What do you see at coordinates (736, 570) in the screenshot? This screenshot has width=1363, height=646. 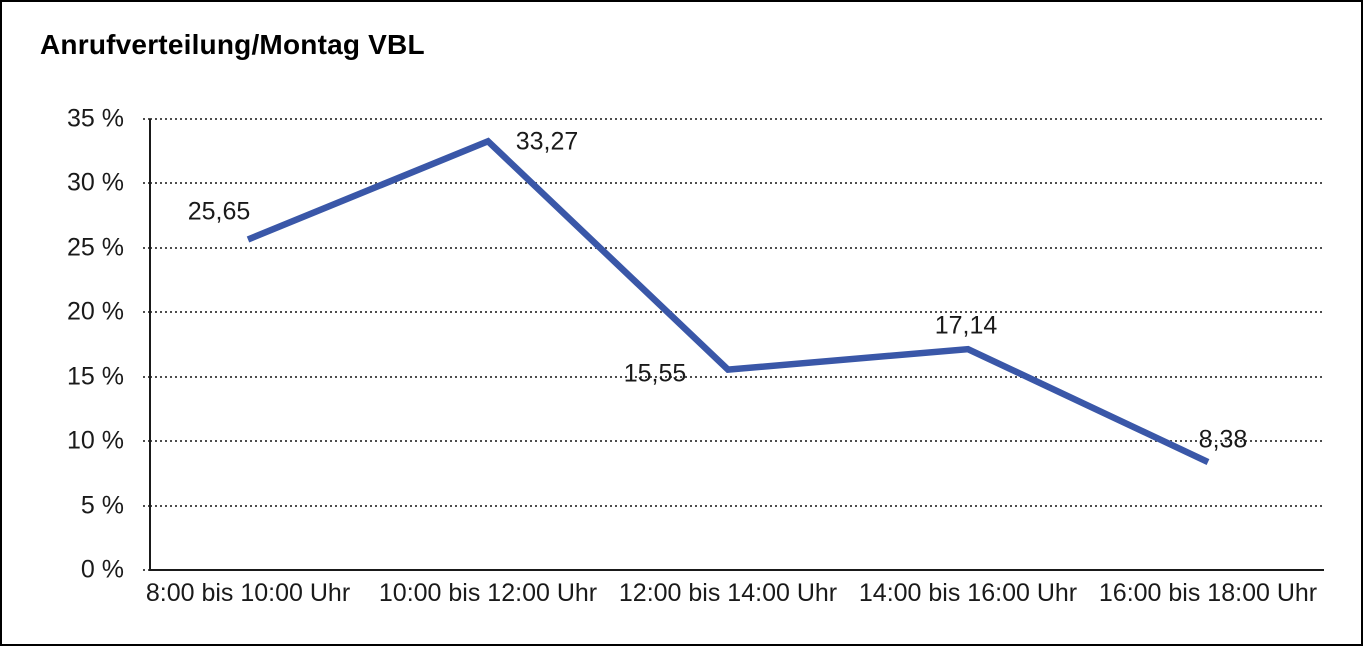 I see `x-axis-line` at bounding box center [736, 570].